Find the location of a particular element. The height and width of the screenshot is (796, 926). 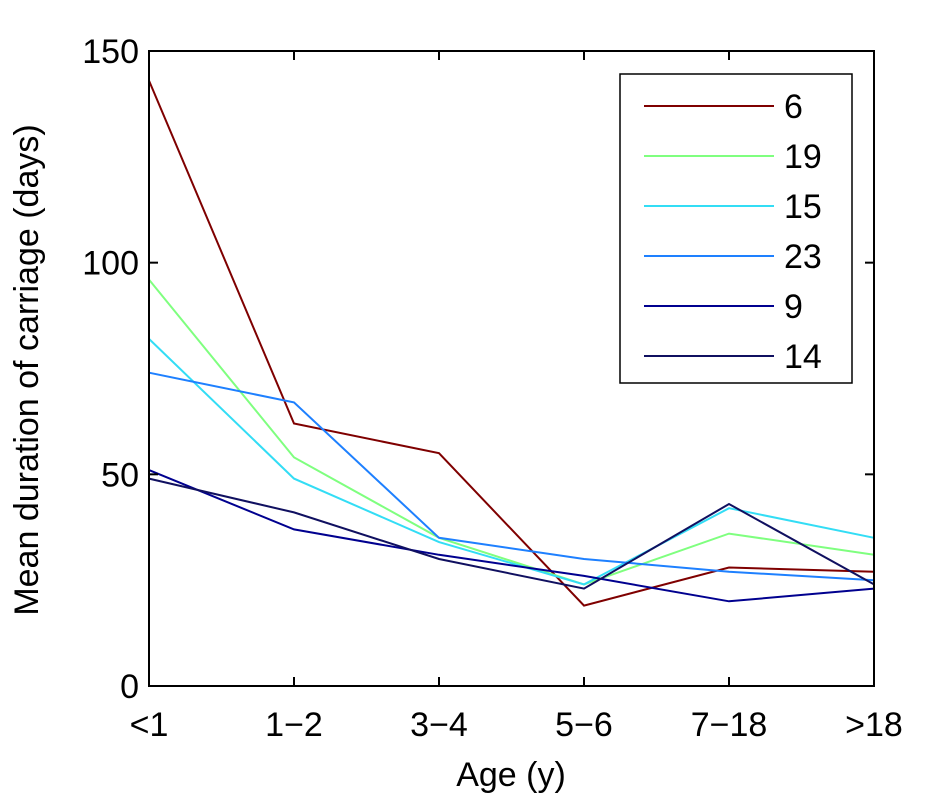

x-tick-label: <1 is located at coordinates (149, 725).